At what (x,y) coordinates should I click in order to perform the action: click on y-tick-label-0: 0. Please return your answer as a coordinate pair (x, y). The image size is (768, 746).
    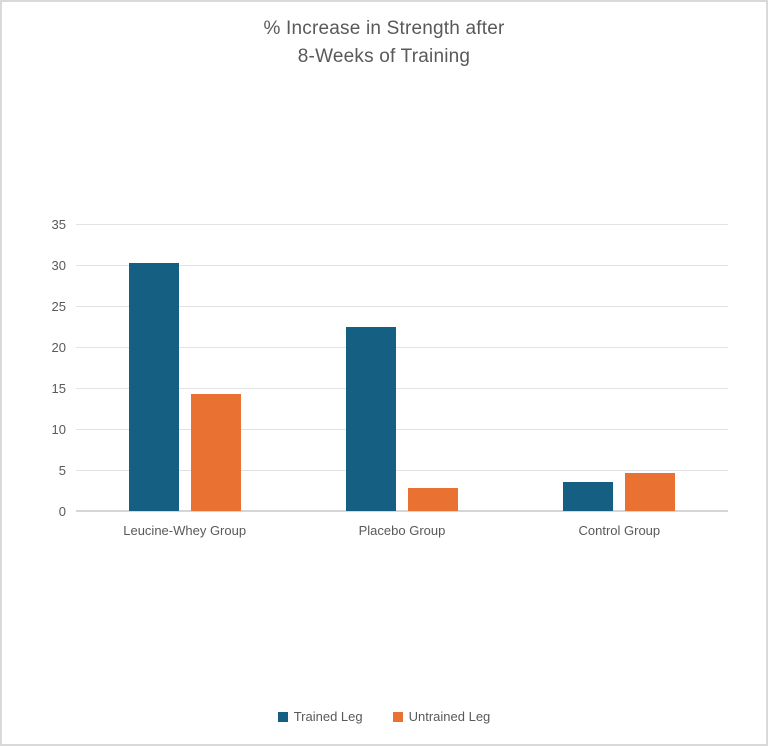
    Looking at the image, I should click on (62, 511).